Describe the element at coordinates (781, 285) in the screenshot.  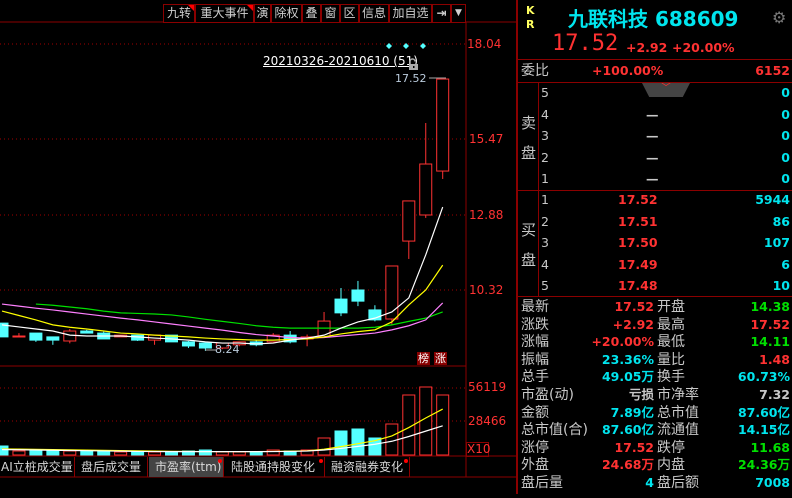
I see `level-volume: 10` at that location.